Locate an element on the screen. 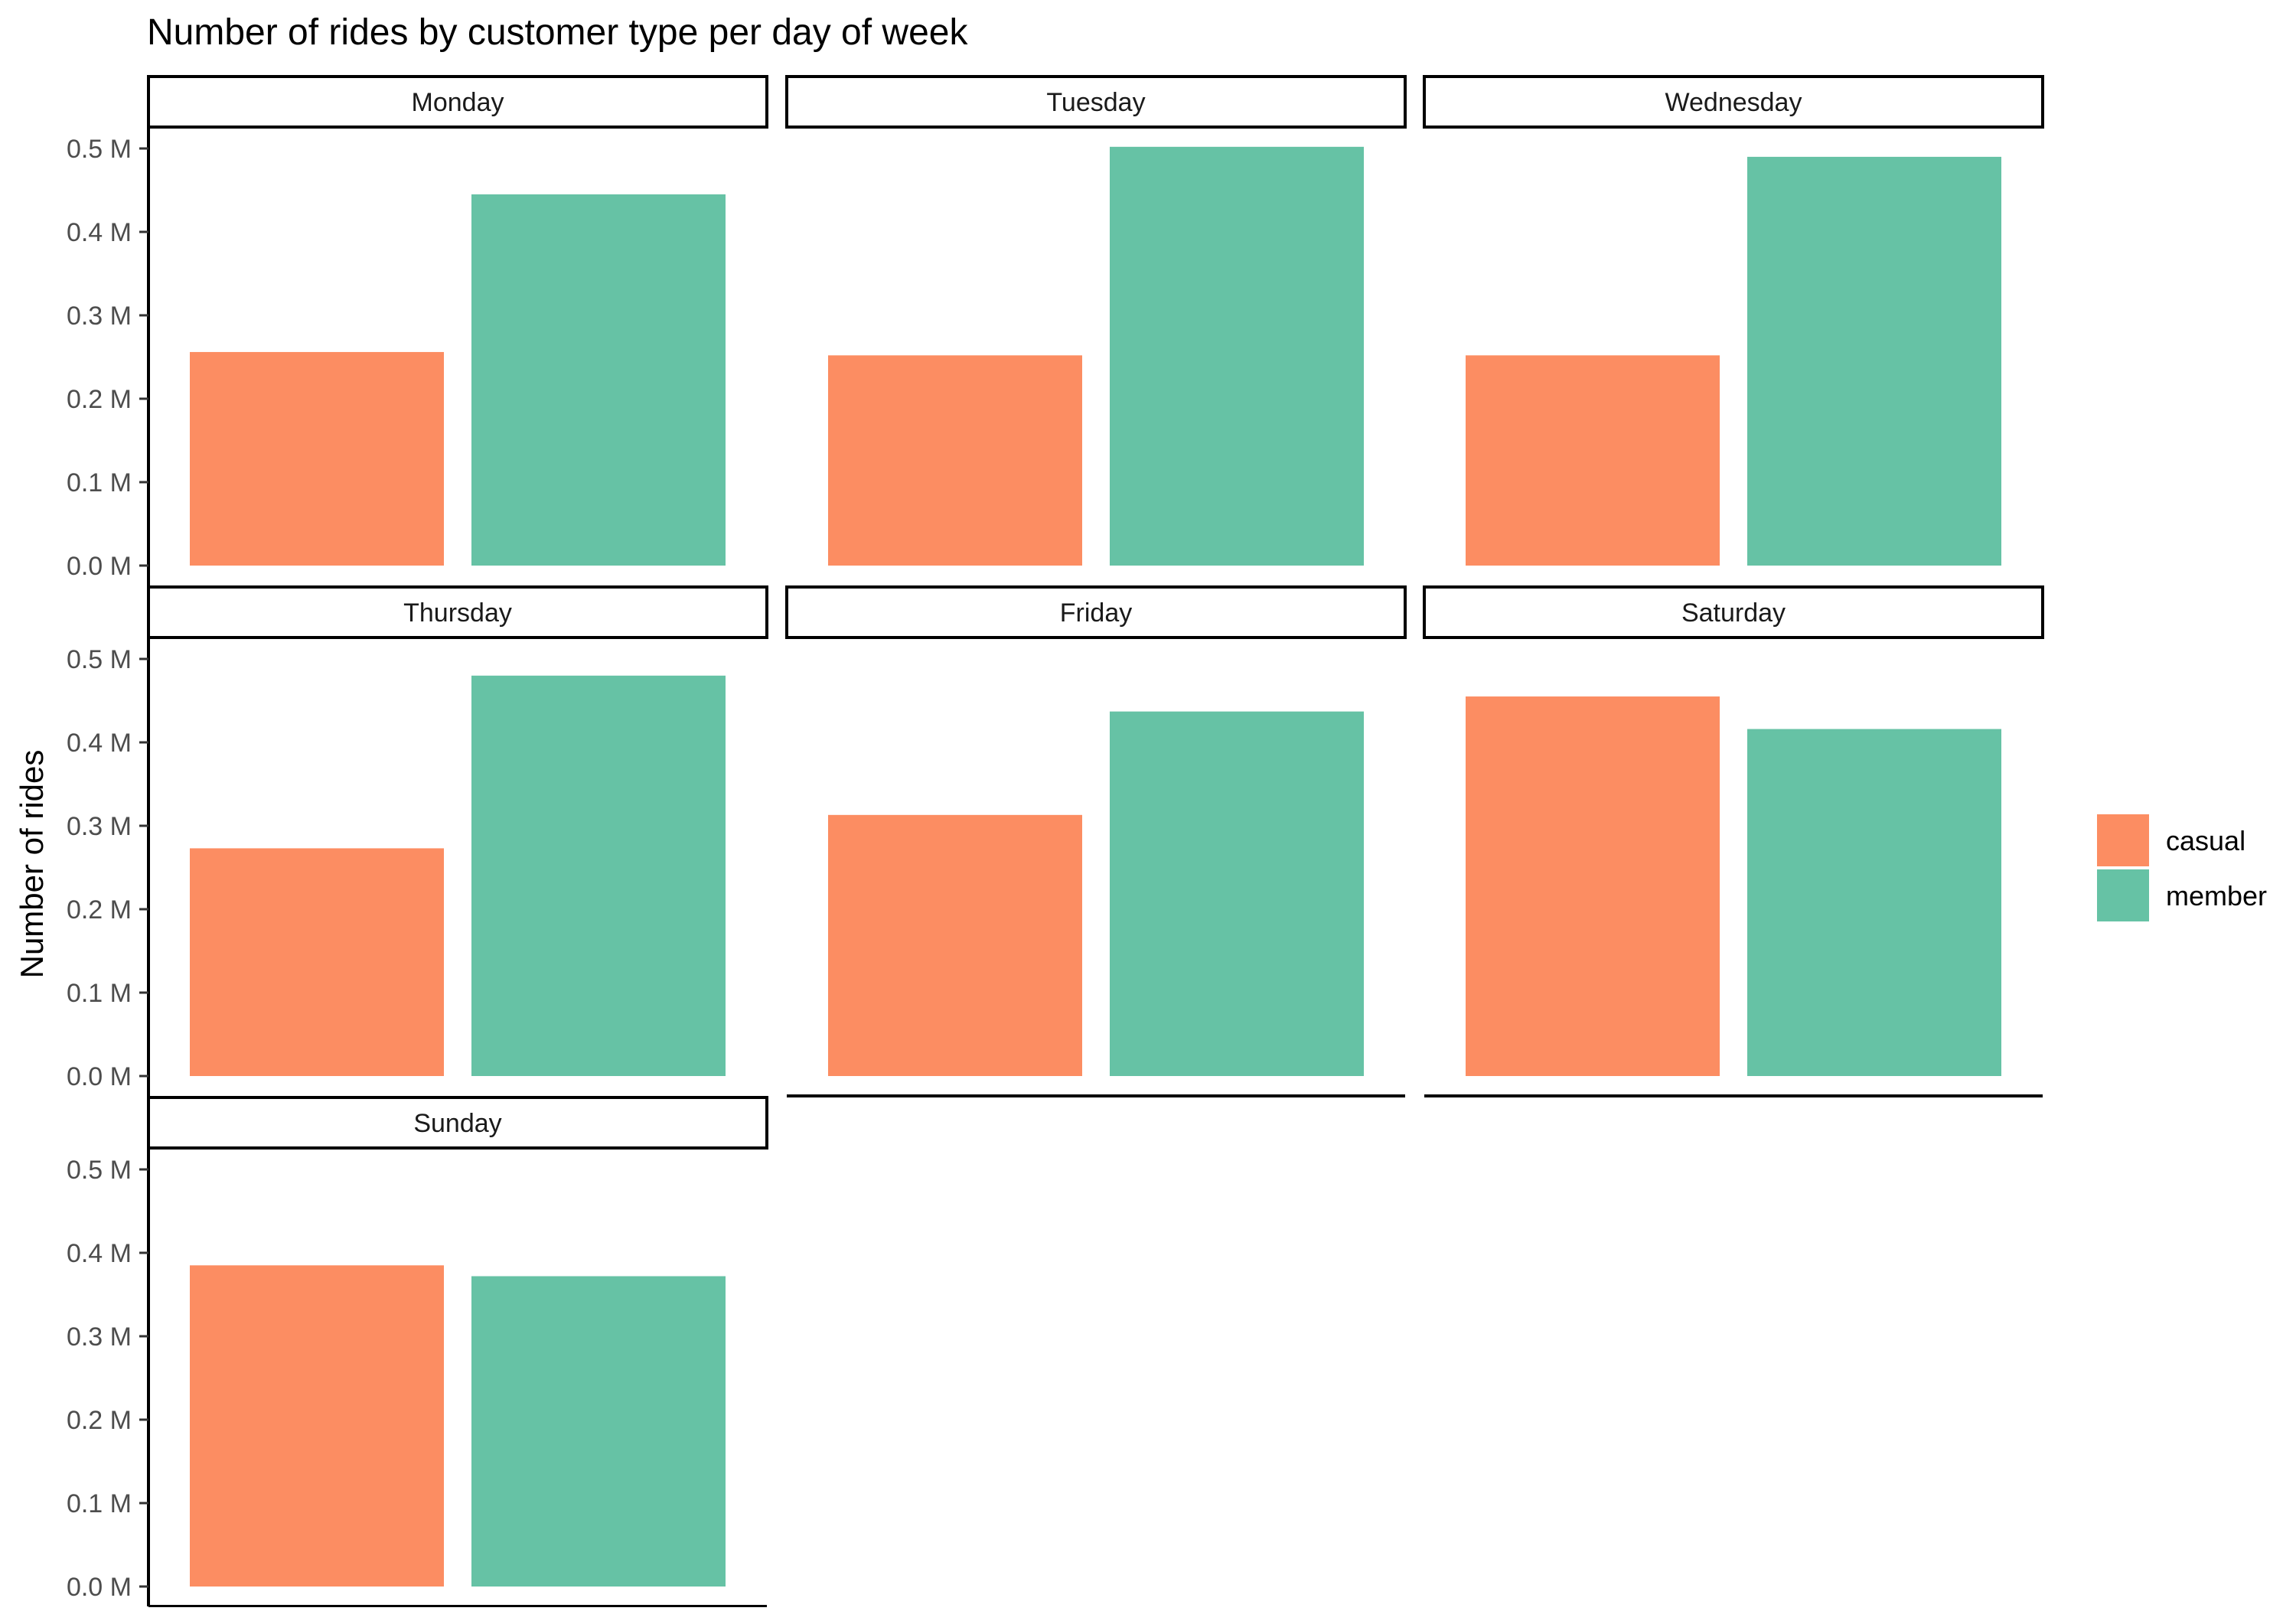  legend-item-casual: casual is located at coordinates (2171, 840).